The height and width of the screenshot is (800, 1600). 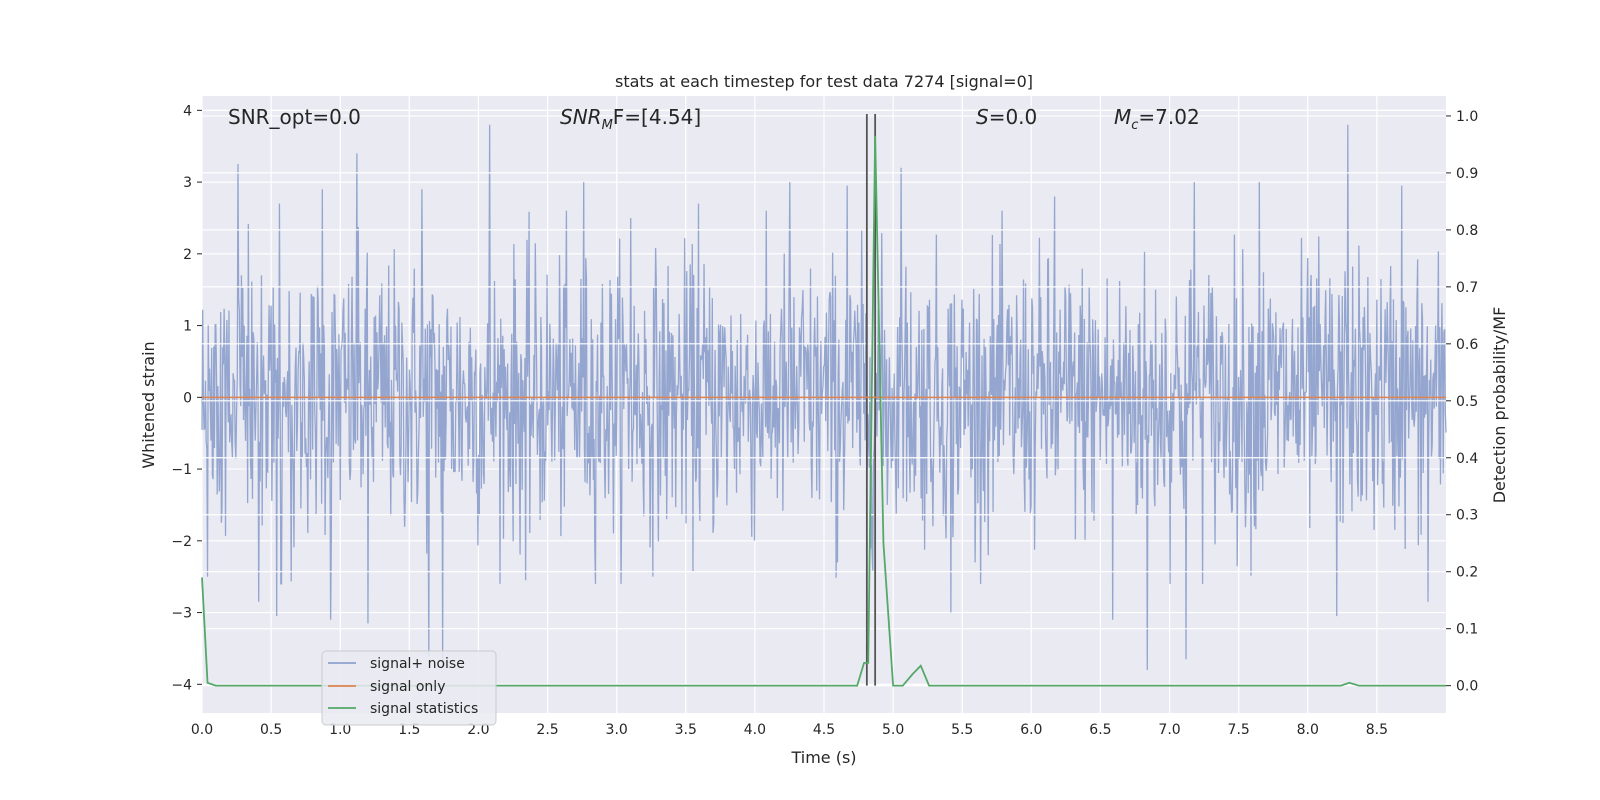 I want to click on x-tick-label: 0.0, so click(x=202, y=730).